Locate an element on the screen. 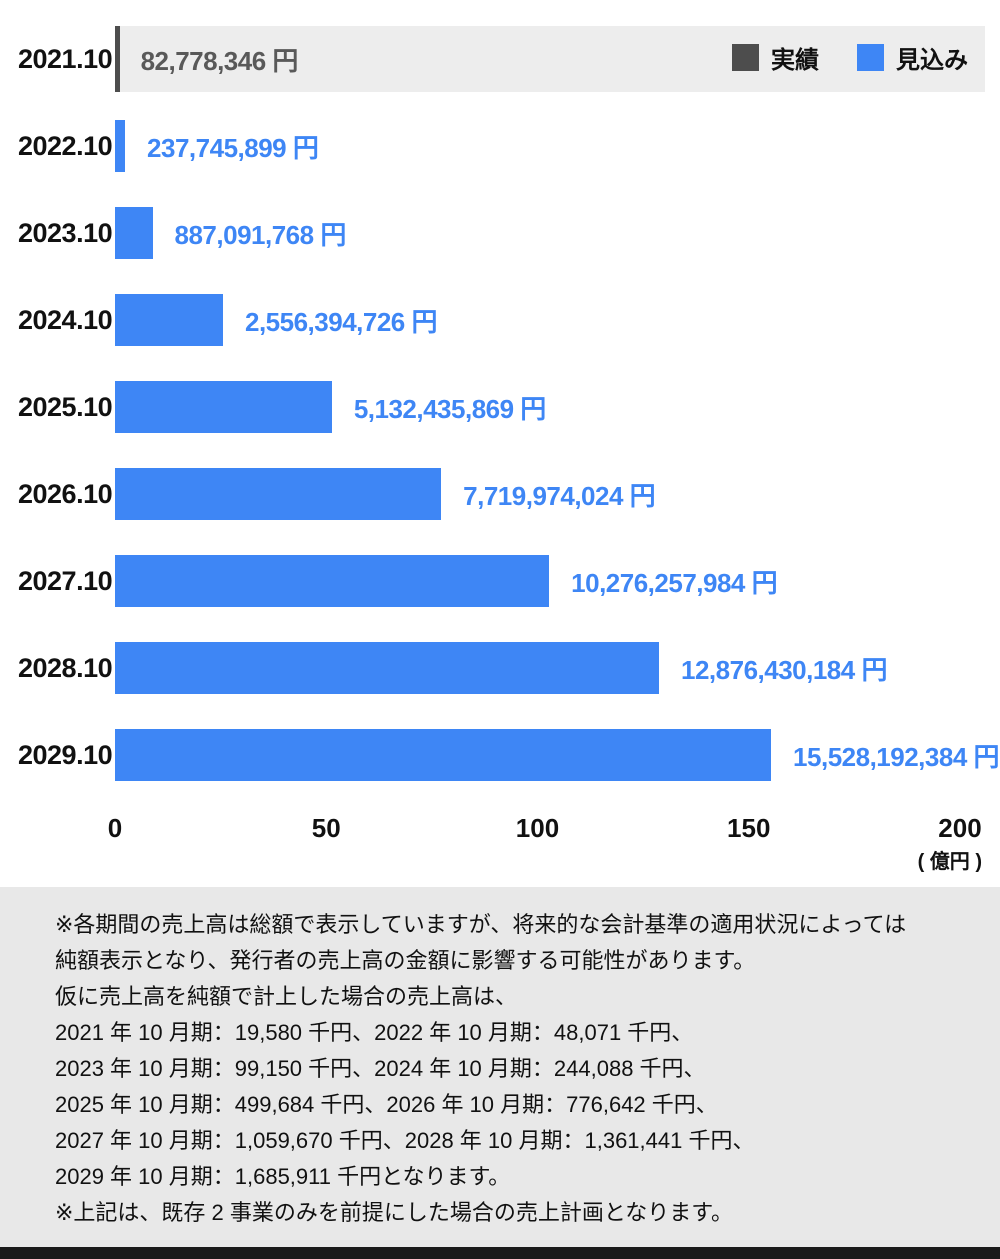 This screenshot has height=1259, width=1000. value-label: 7,719,974,024 円 is located at coordinates (559, 495).